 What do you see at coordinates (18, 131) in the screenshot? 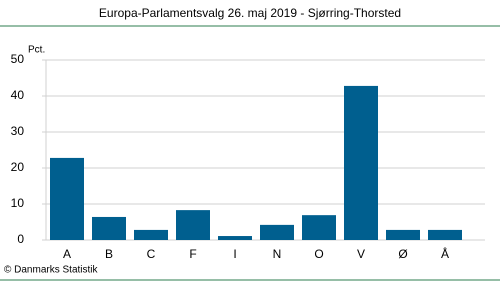
I see `y-tick-label: 30` at bounding box center [18, 131].